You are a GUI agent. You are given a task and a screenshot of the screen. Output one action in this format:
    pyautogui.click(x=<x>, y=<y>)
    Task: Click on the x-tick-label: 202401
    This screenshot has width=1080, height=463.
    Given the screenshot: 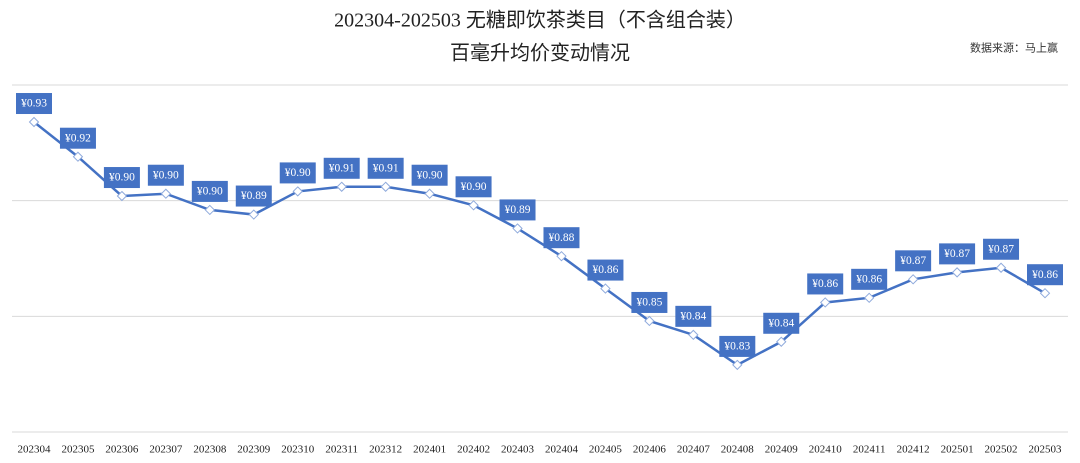 What is the action you would take?
    pyautogui.click(x=429, y=450)
    